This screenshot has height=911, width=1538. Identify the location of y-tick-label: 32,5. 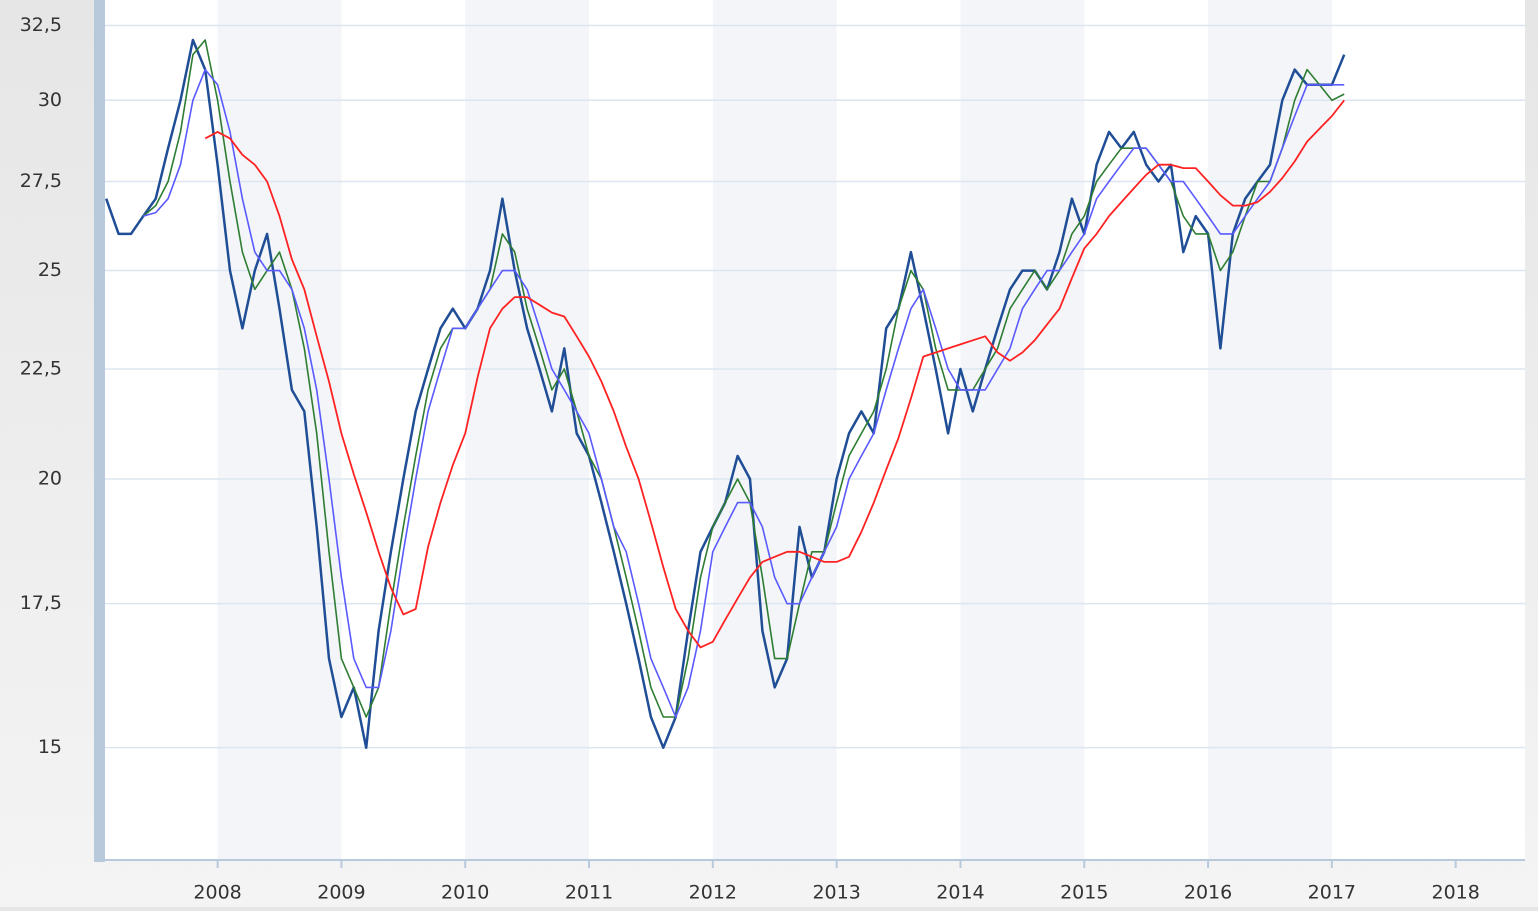
(41, 25).